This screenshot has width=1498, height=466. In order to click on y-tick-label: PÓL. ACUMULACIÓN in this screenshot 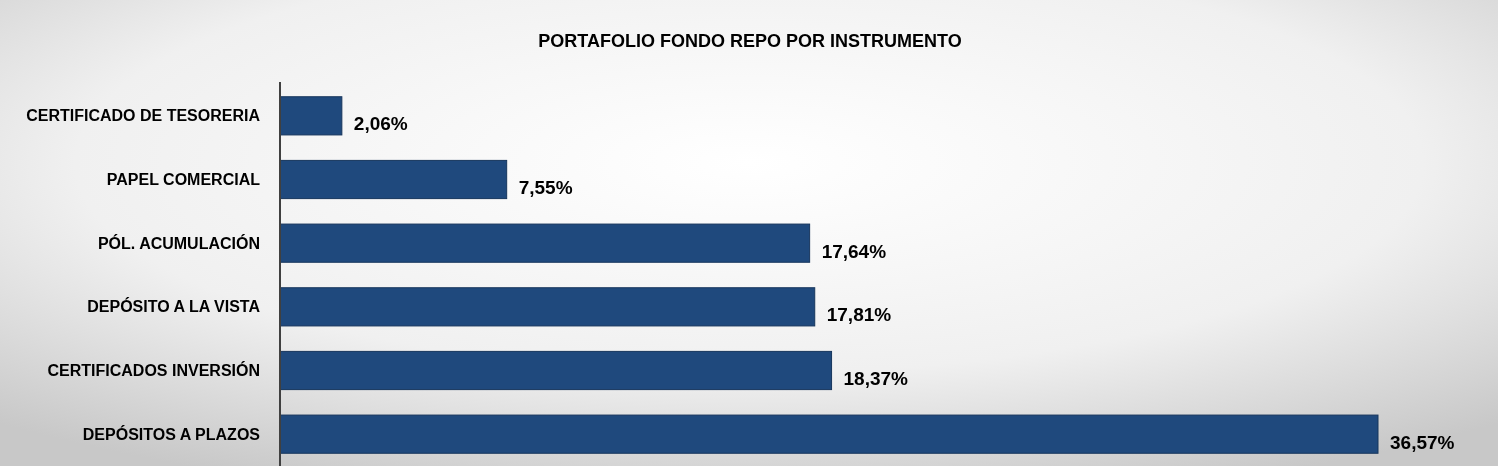, I will do `click(178, 242)`.